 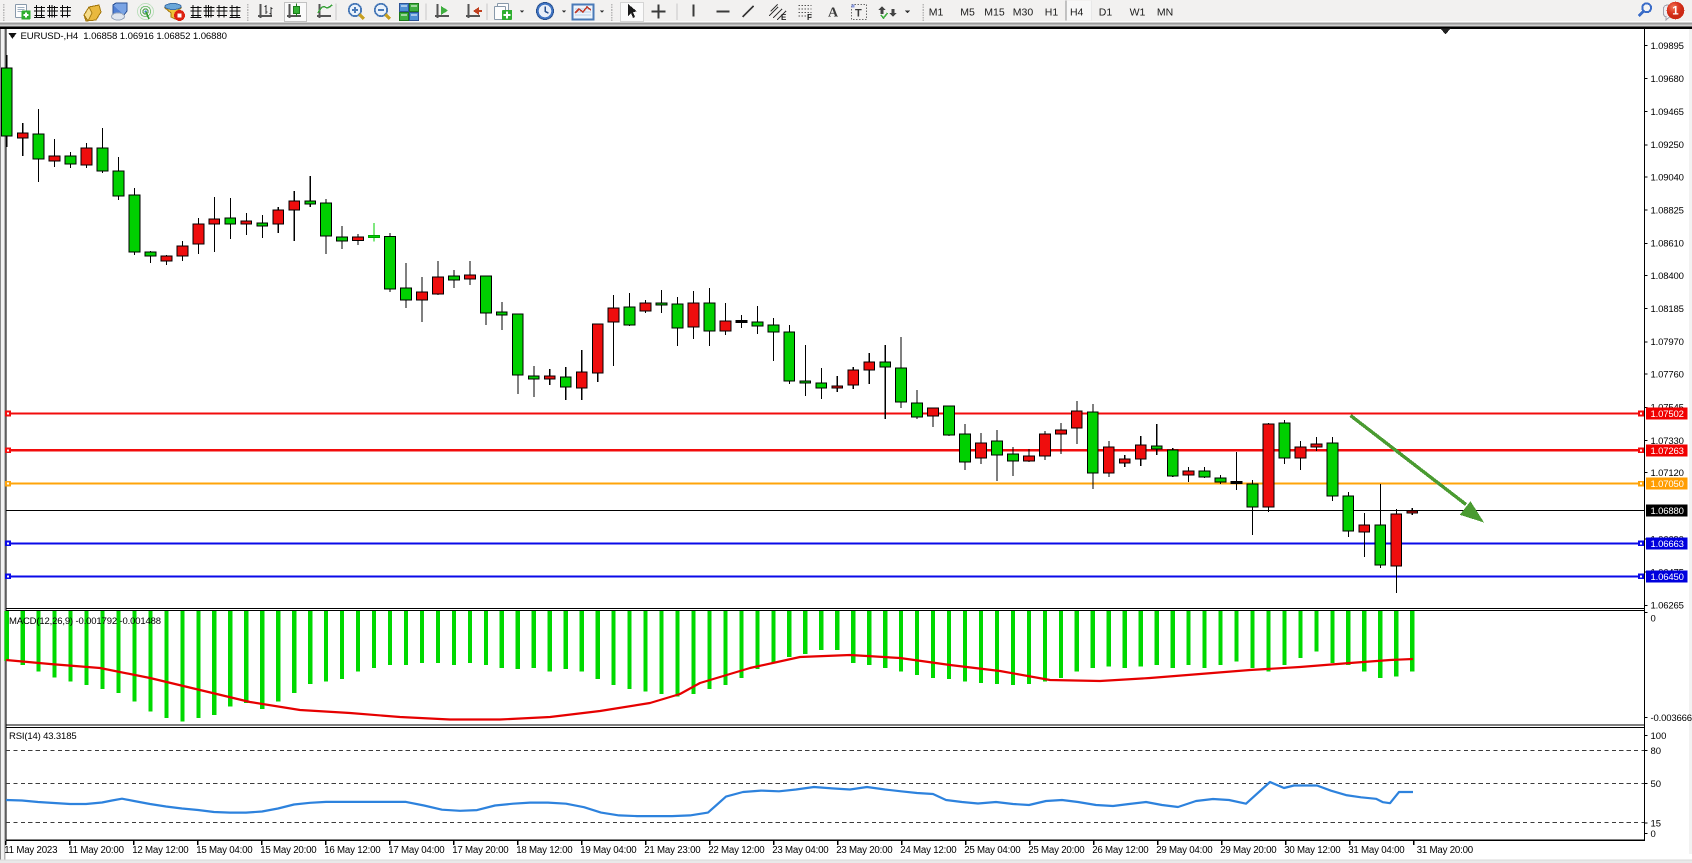 I want to click on svg-text: M1, so click(x=936, y=13).